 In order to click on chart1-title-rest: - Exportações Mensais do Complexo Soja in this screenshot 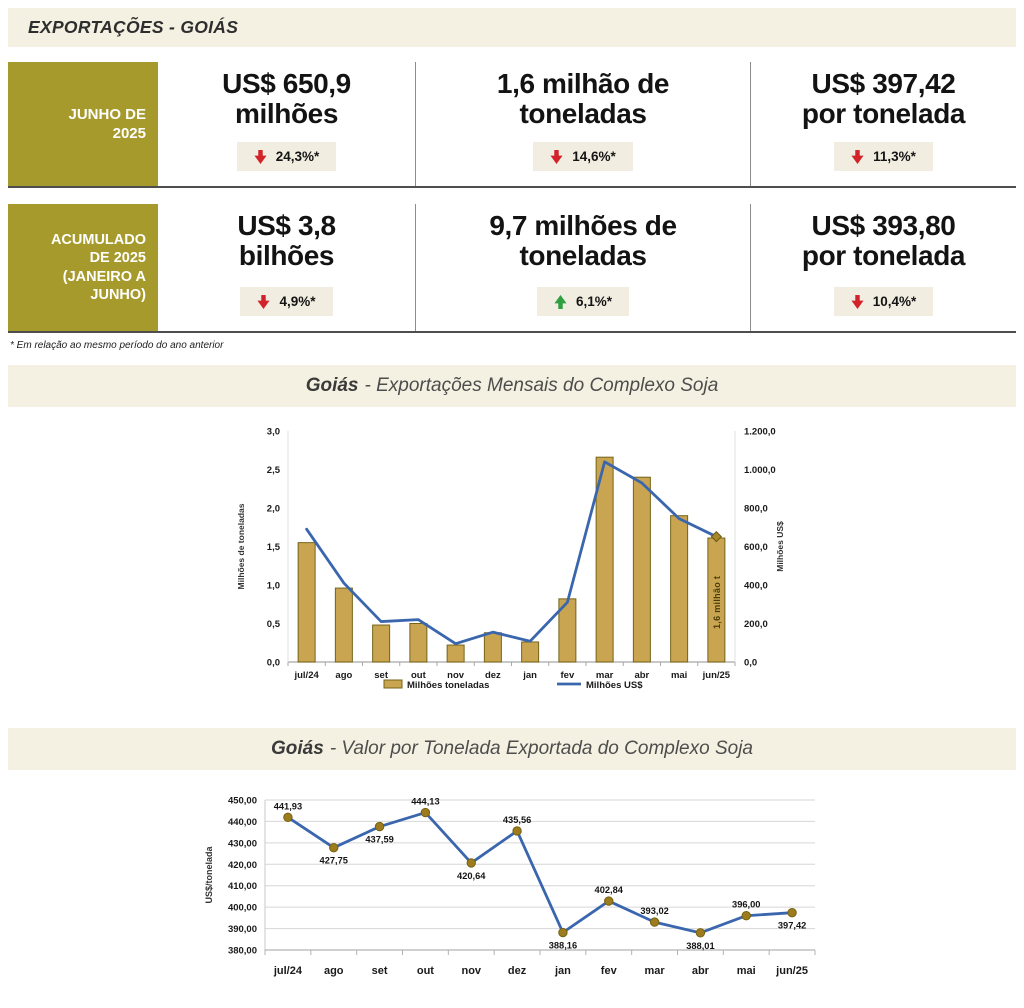, I will do `click(541, 385)`.